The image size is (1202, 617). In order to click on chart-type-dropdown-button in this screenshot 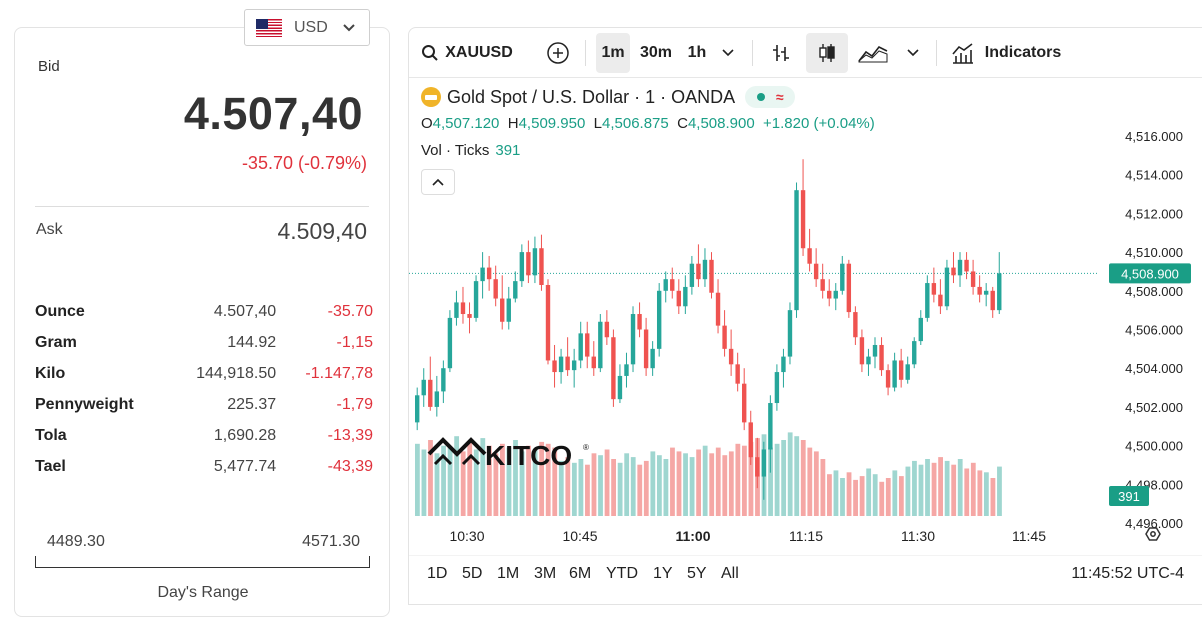, I will do `click(913, 53)`.